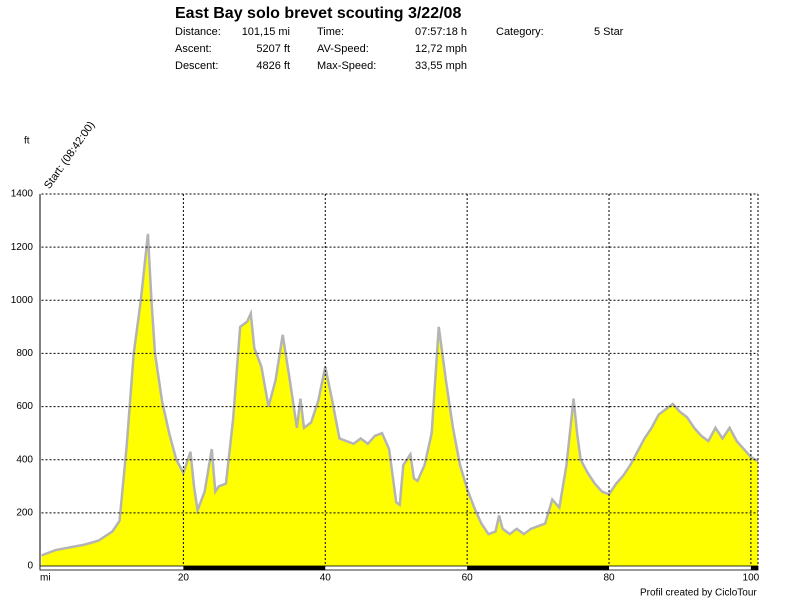 Image resolution: width=800 pixels, height=605 pixels. Describe the element at coordinates (198, 32) in the screenshot. I see `stat-label: Distance:` at that location.